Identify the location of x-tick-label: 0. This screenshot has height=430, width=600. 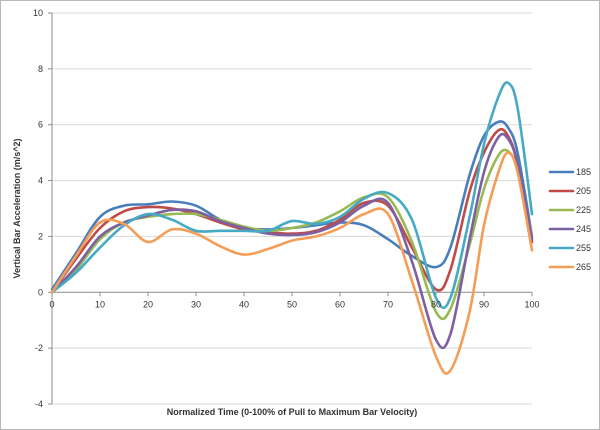
(51, 304).